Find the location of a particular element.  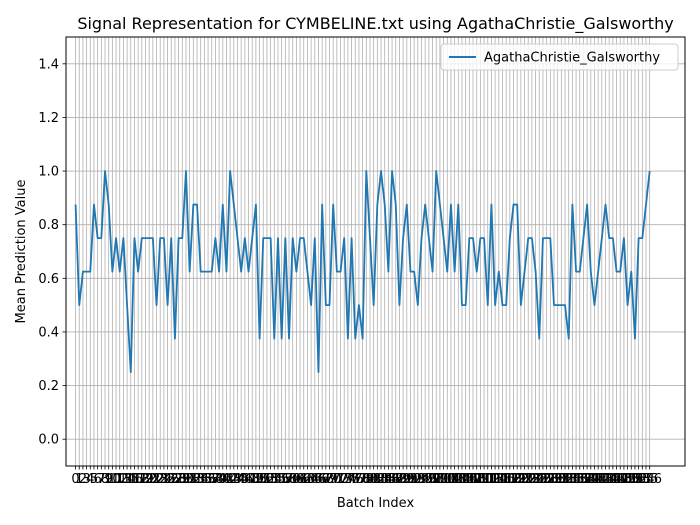

x-tick-label: 149 is located at coordinates (623, 479).